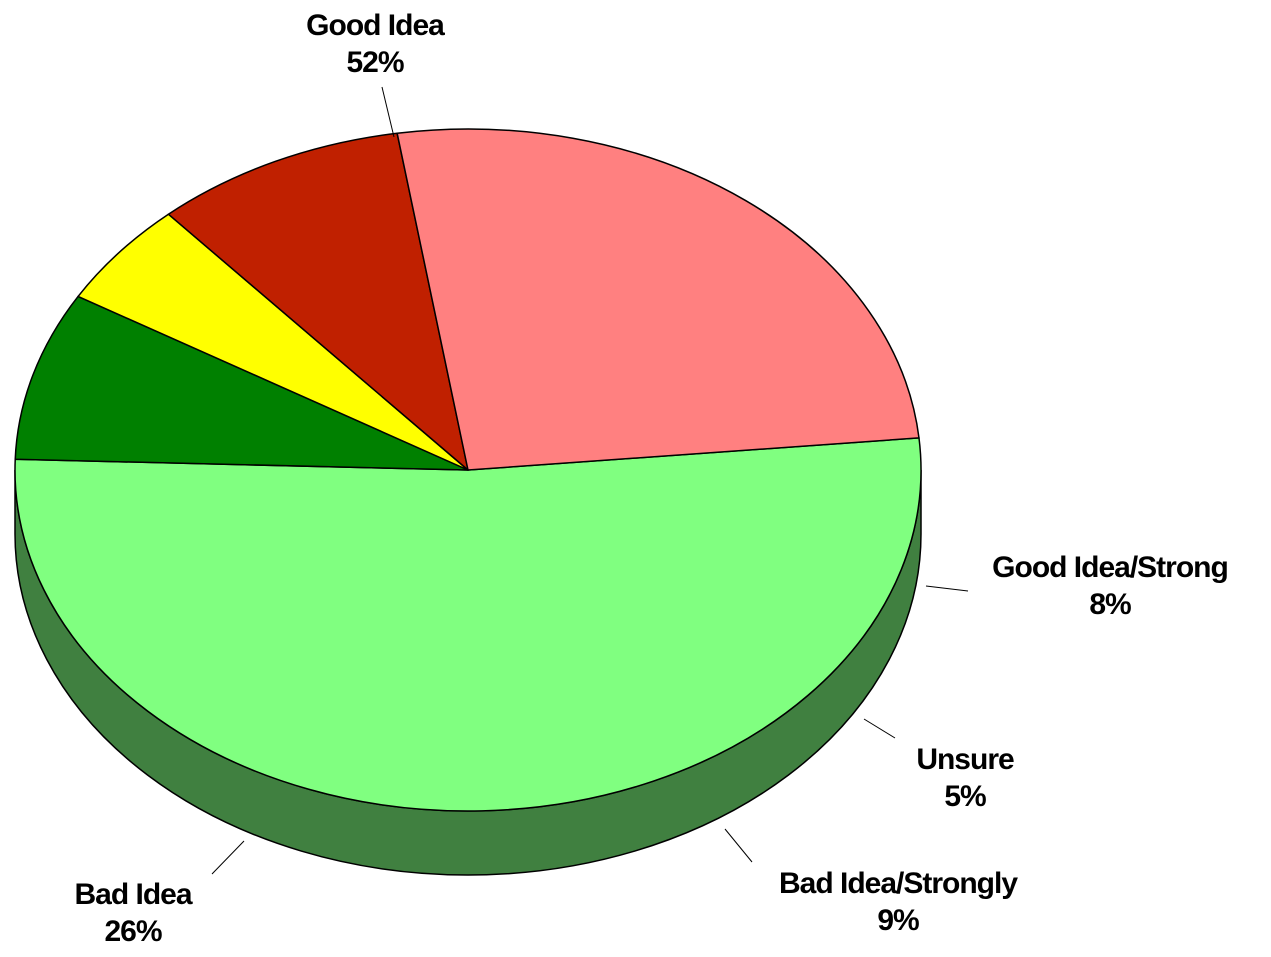 The image size is (1271, 957). Describe the element at coordinates (898, 883) in the screenshot. I see `slice-label-bad-idea-strongly: Bad Idea/Strongly` at that location.